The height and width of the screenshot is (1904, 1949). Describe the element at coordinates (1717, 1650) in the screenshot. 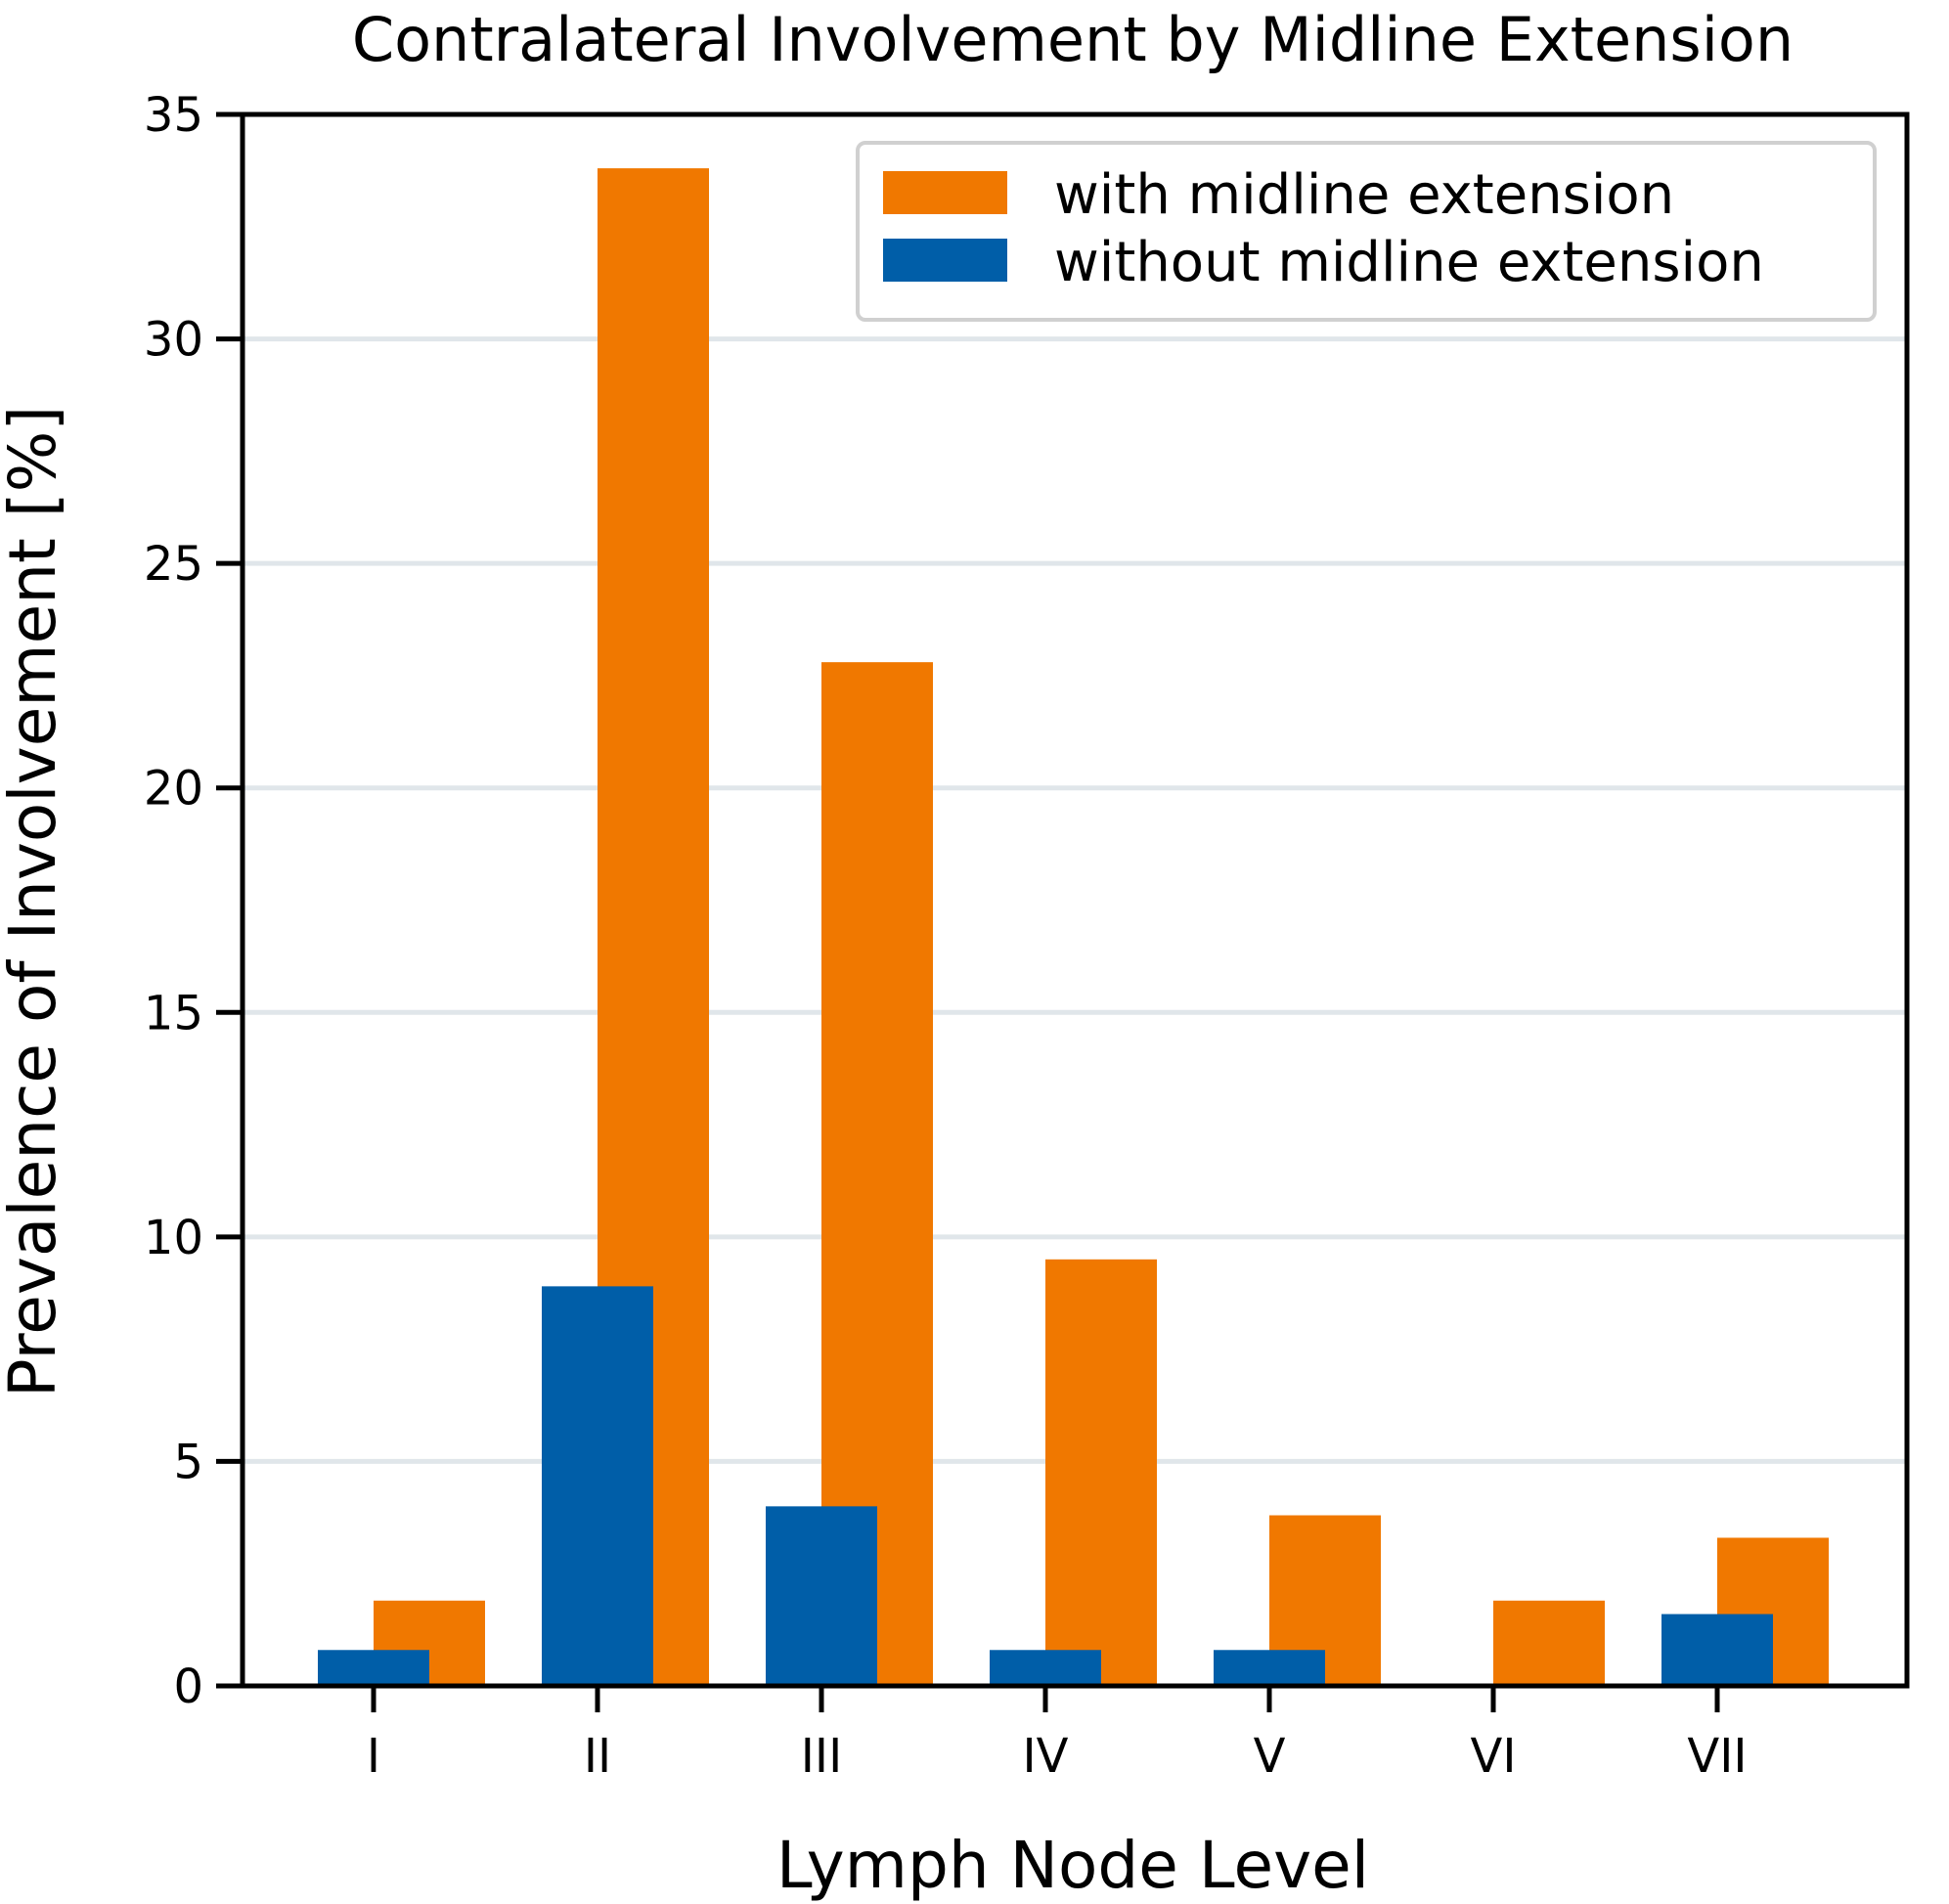

I see `bar-without-midline-VII` at that location.